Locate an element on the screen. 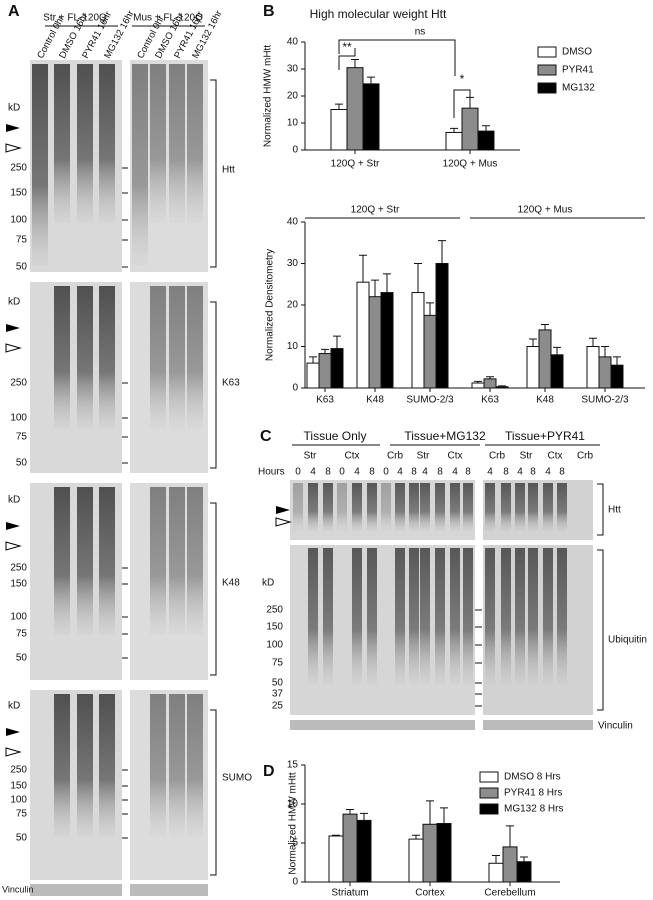  y-tick-label: 15 is located at coordinates (293, 765).